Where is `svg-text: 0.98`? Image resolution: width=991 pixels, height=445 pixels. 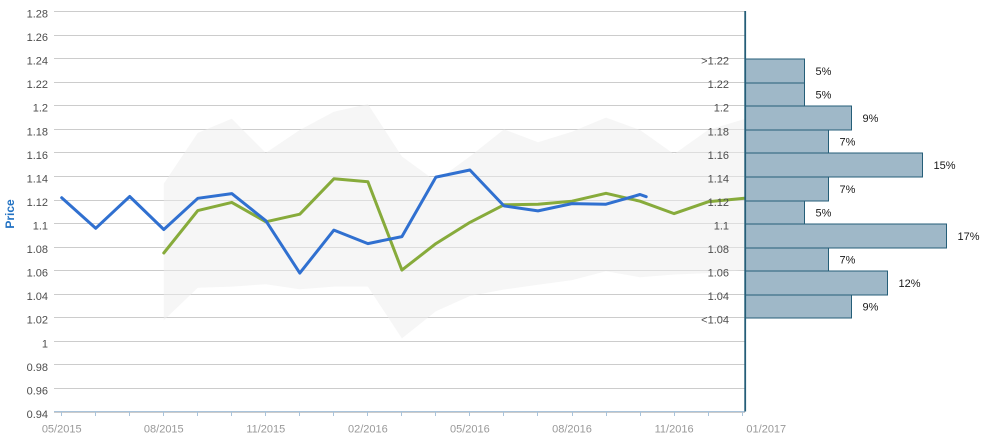
svg-text: 0.98 is located at coordinates (37, 368).